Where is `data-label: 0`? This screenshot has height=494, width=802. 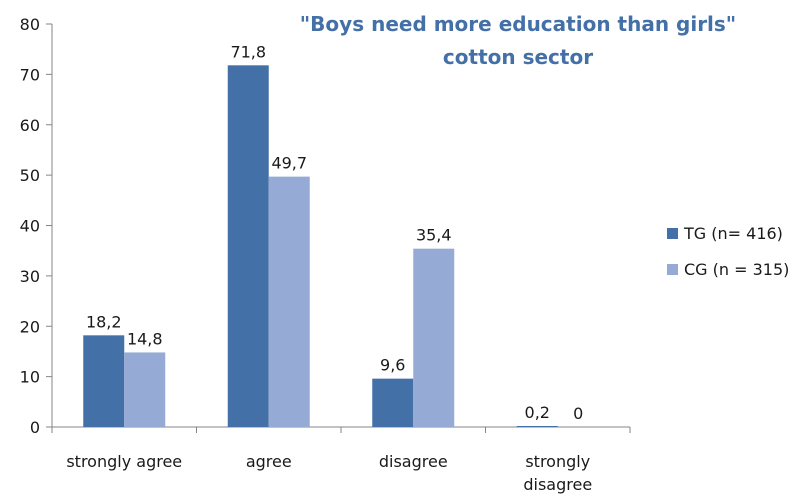
data-label: 0 is located at coordinates (578, 413).